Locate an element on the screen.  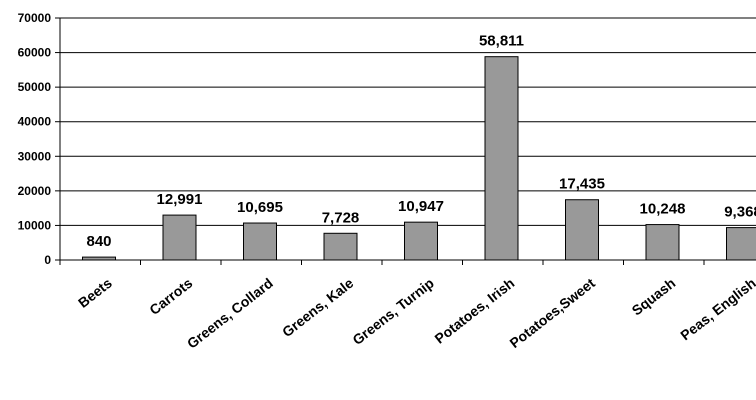
category-label: Peas, English is located at coordinates (716, 309).